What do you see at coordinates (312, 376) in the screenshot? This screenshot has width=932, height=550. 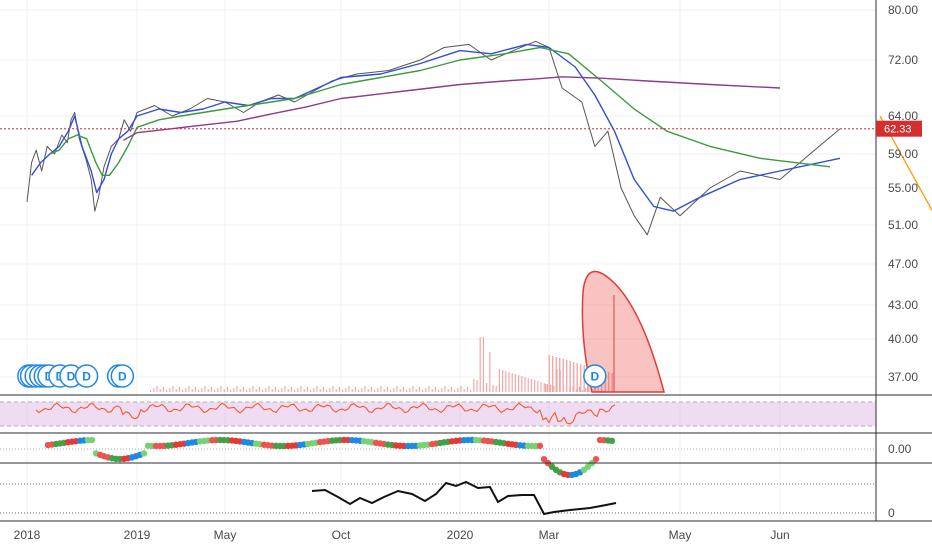 I see `dividend-markers: DDDDDDDDDDDD` at bounding box center [312, 376].